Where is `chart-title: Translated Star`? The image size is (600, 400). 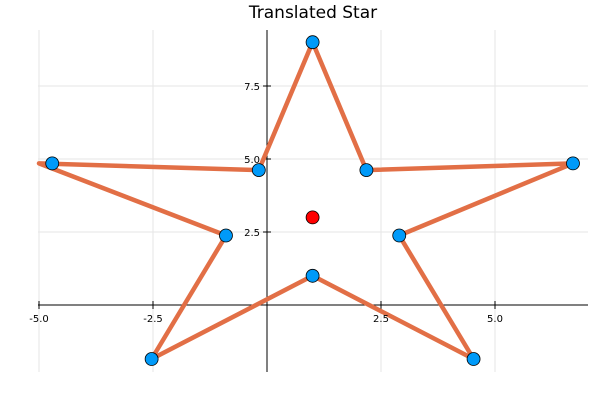 chart-title: Translated Star is located at coordinates (312, 13).